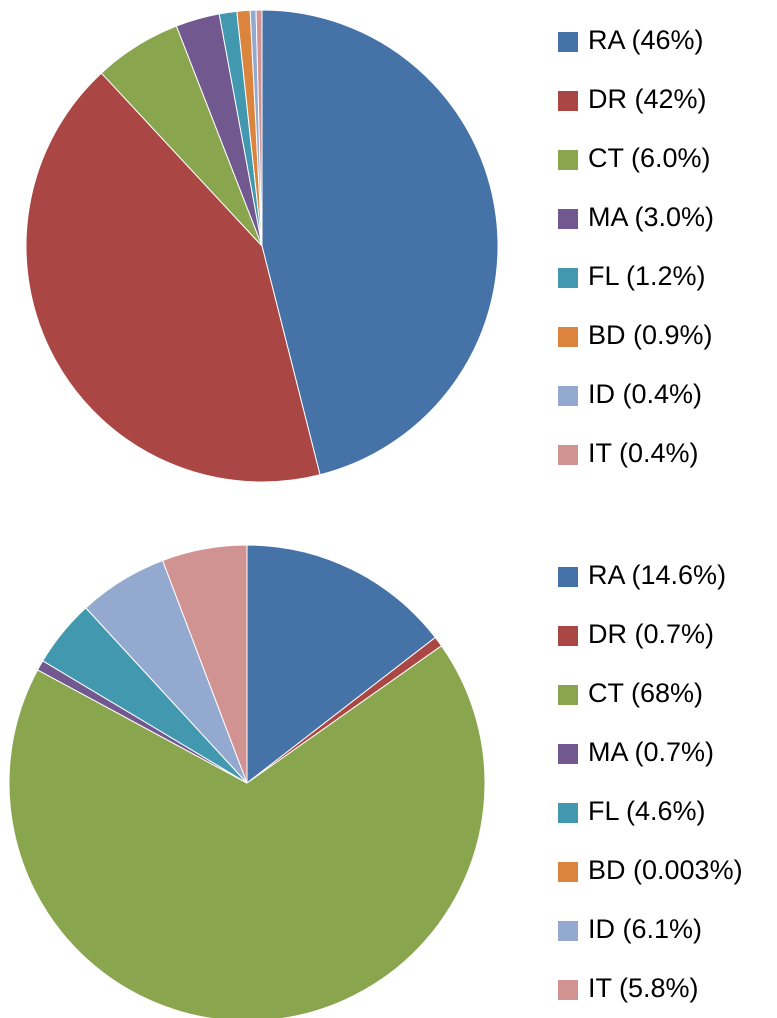 This screenshot has height=1018, width=777. Describe the element at coordinates (646, 40) in the screenshot. I see `legend-label: RA (46%)` at that location.